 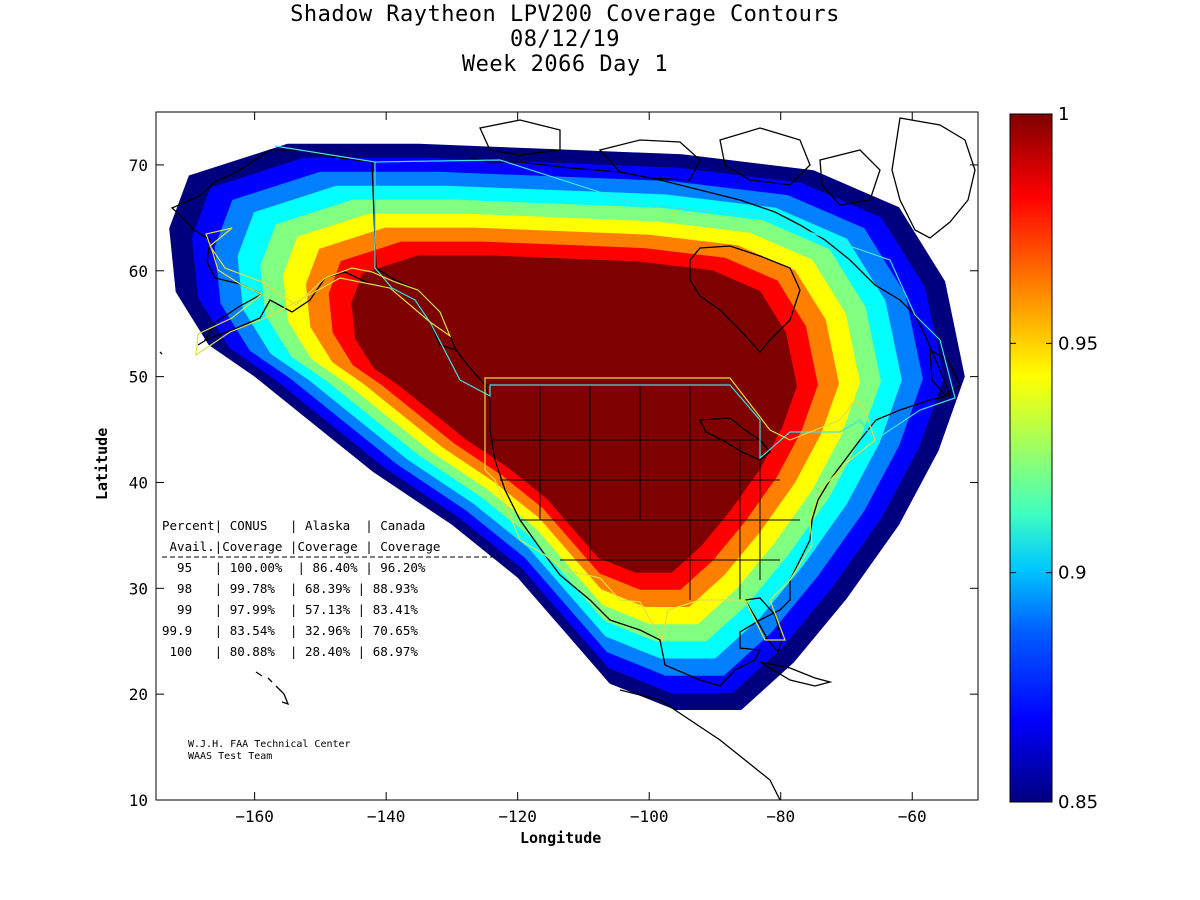 I want to click on x-tick-label: −100, so click(x=649, y=816).